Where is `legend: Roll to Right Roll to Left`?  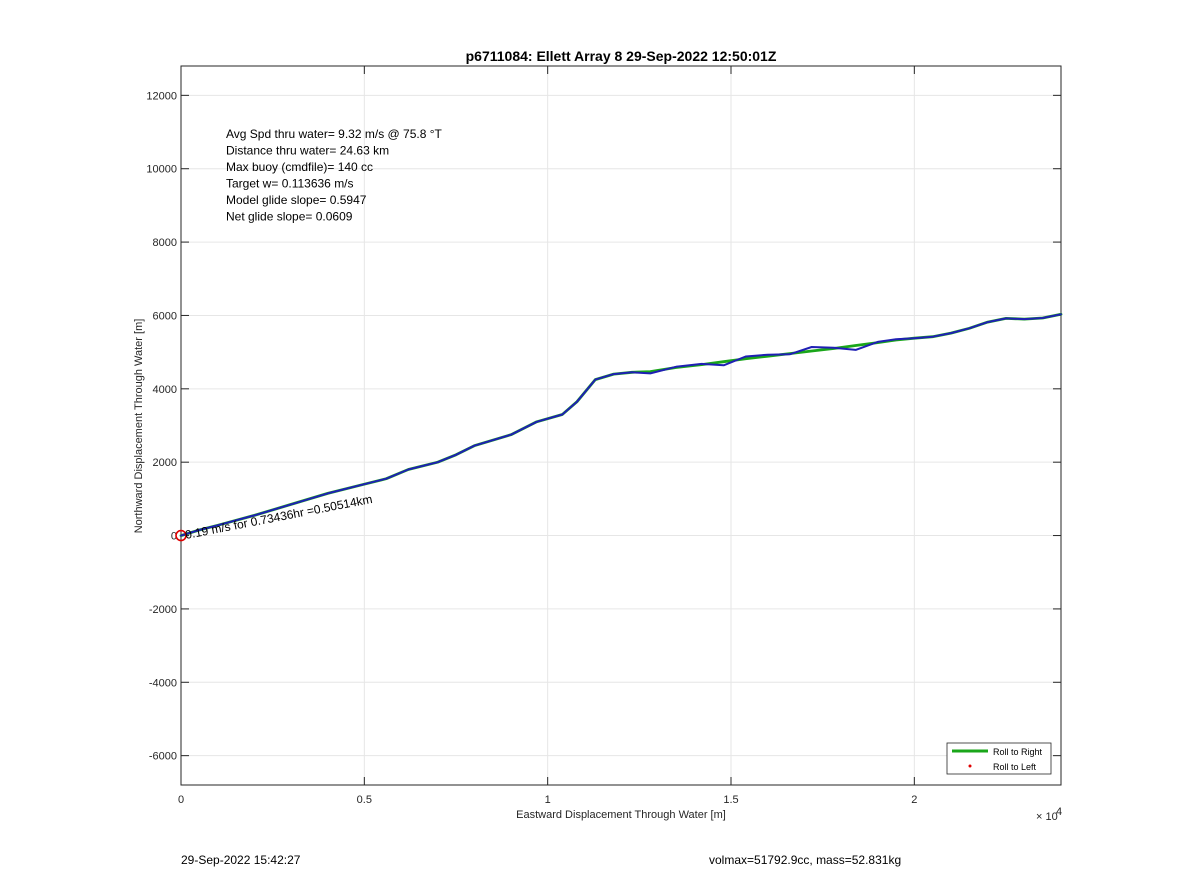 legend: Roll to Right Roll to Left is located at coordinates (999, 758).